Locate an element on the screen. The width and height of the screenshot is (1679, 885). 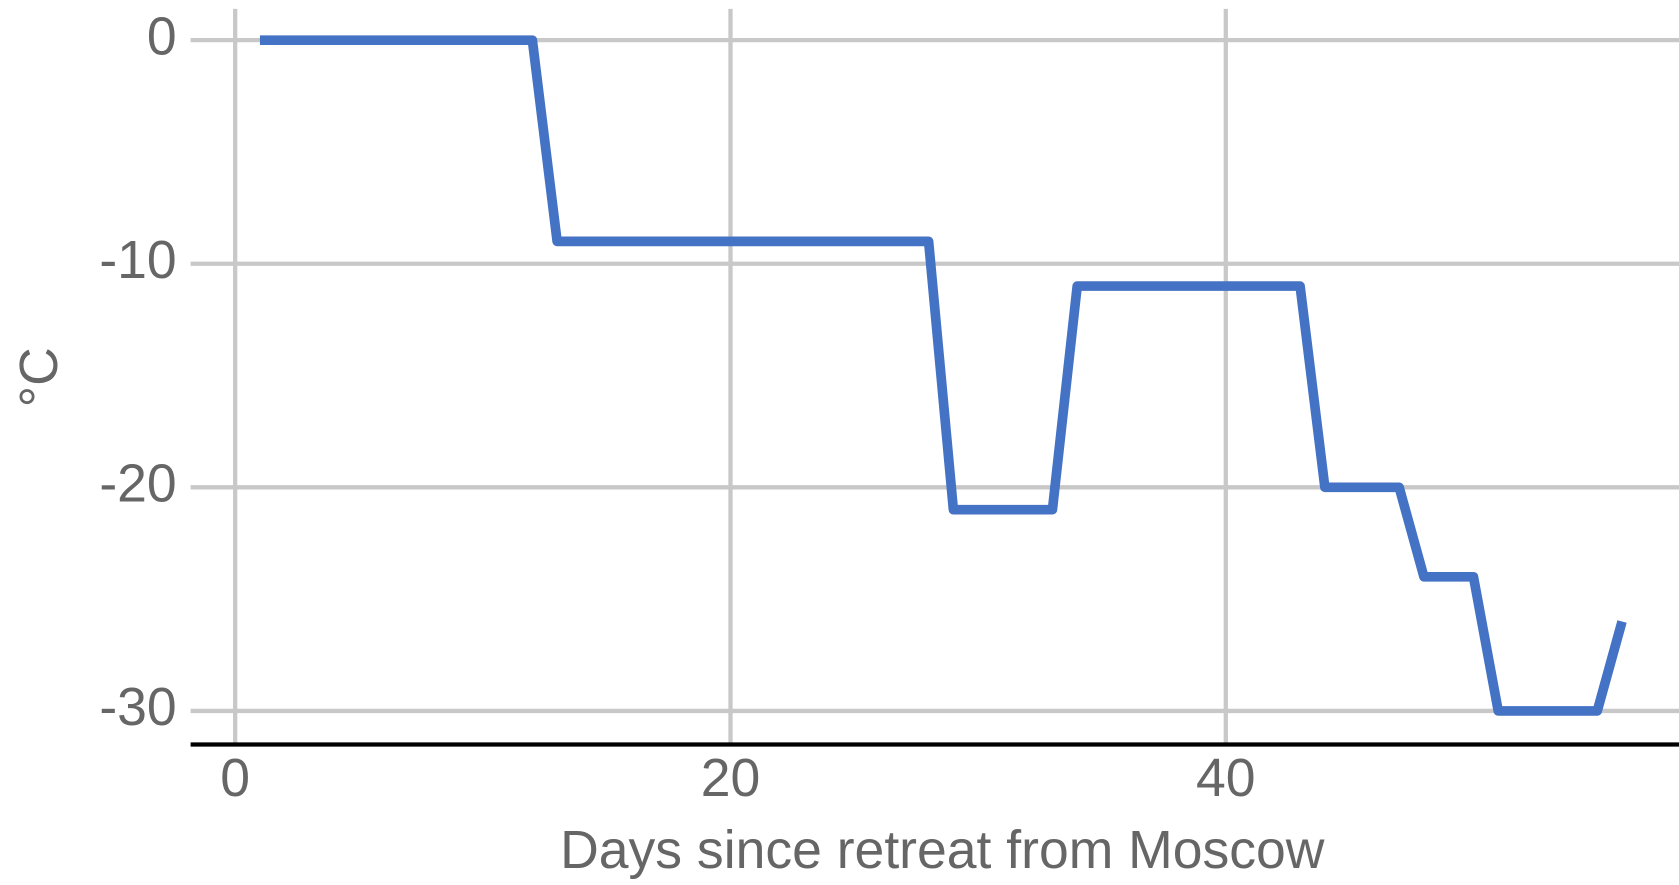
y-tick-label: -10 is located at coordinates (137, 260).